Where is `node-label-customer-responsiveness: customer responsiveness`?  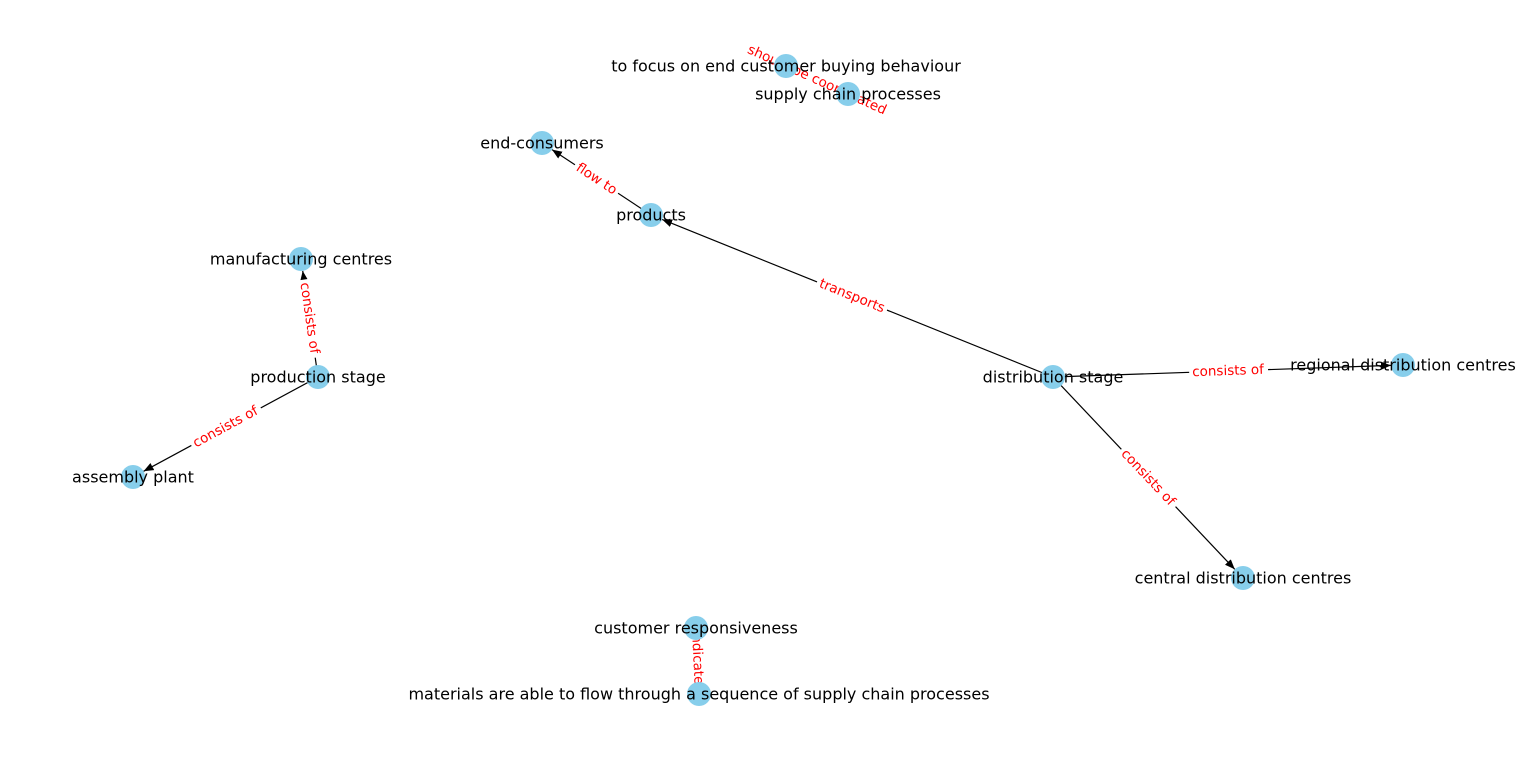
node-label-customer-responsiveness: customer responsiveness is located at coordinates (696, 628).